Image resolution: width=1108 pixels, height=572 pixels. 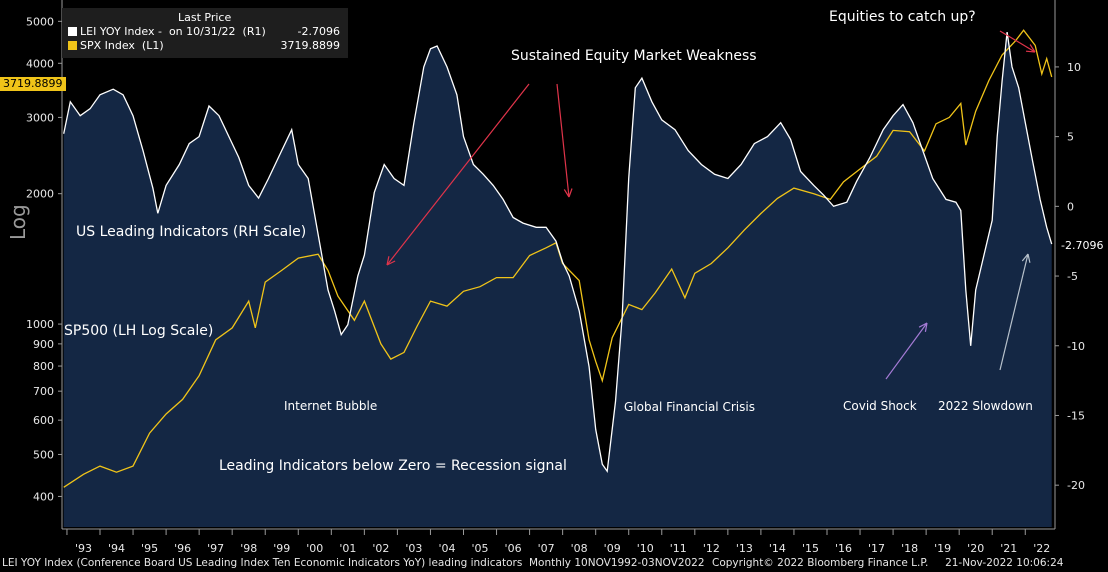 What do you see at coordinates (546, 548) in the screenshot?
I see `x-tick-label: '07` at bounding box center [546, 548].